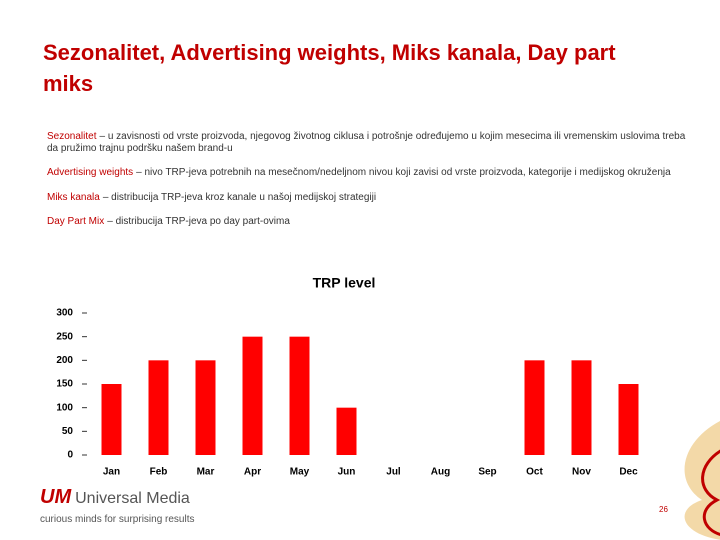 The height and width of the screenshot is (540, 720). I want to click on x-tick-label: Jan, so click(111, 472).